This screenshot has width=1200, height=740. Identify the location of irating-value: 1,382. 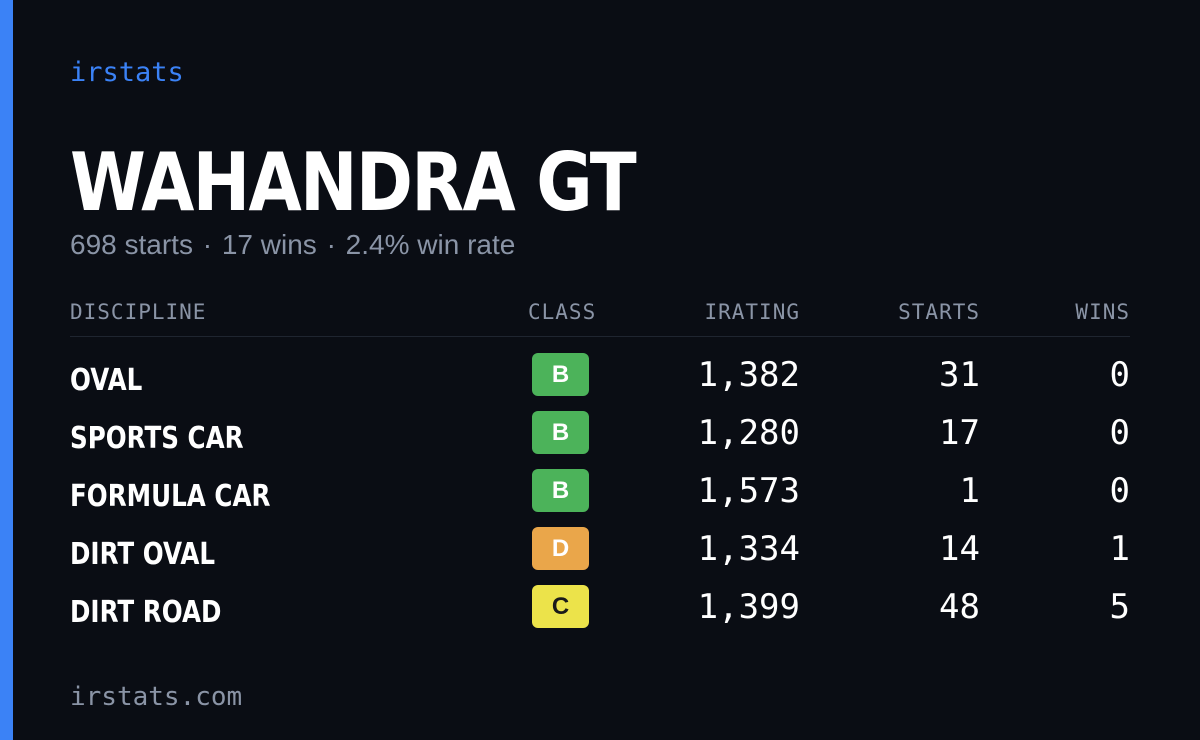
(748, 375).